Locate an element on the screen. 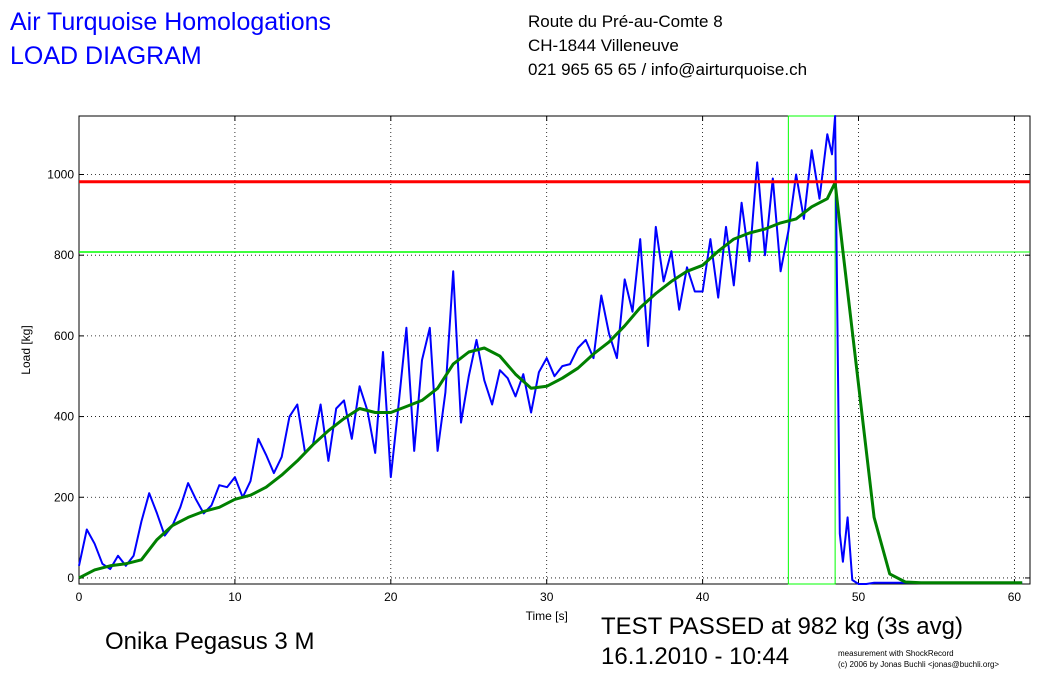 The height and width of the screenshot is (674, 1055). y-tick-label: 200 is located at coordinates (64, 497).